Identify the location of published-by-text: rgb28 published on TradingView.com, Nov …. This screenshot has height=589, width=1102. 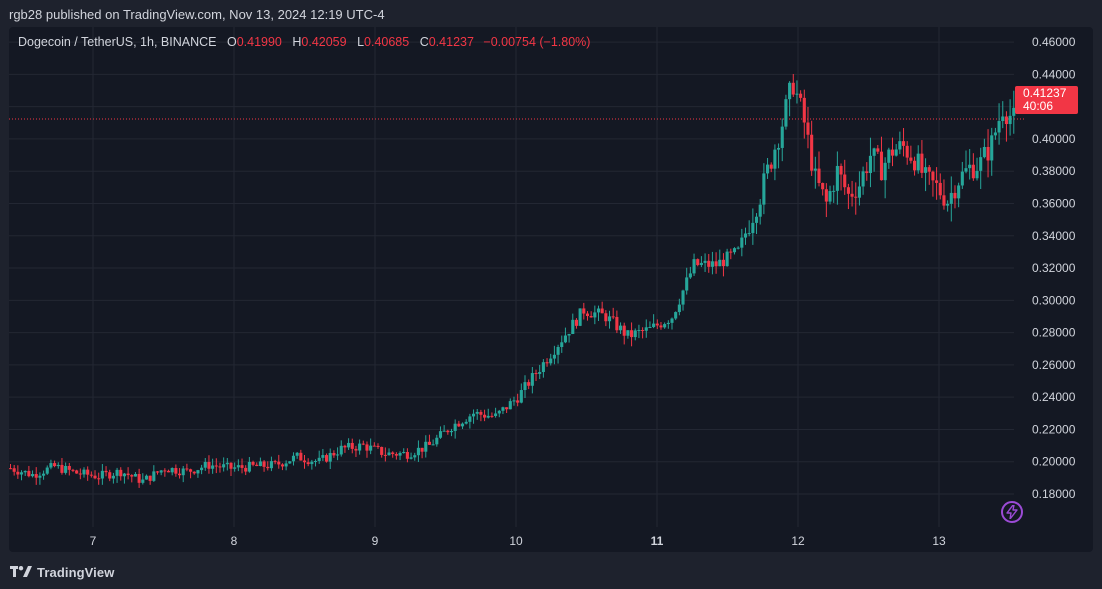
(197, 14).